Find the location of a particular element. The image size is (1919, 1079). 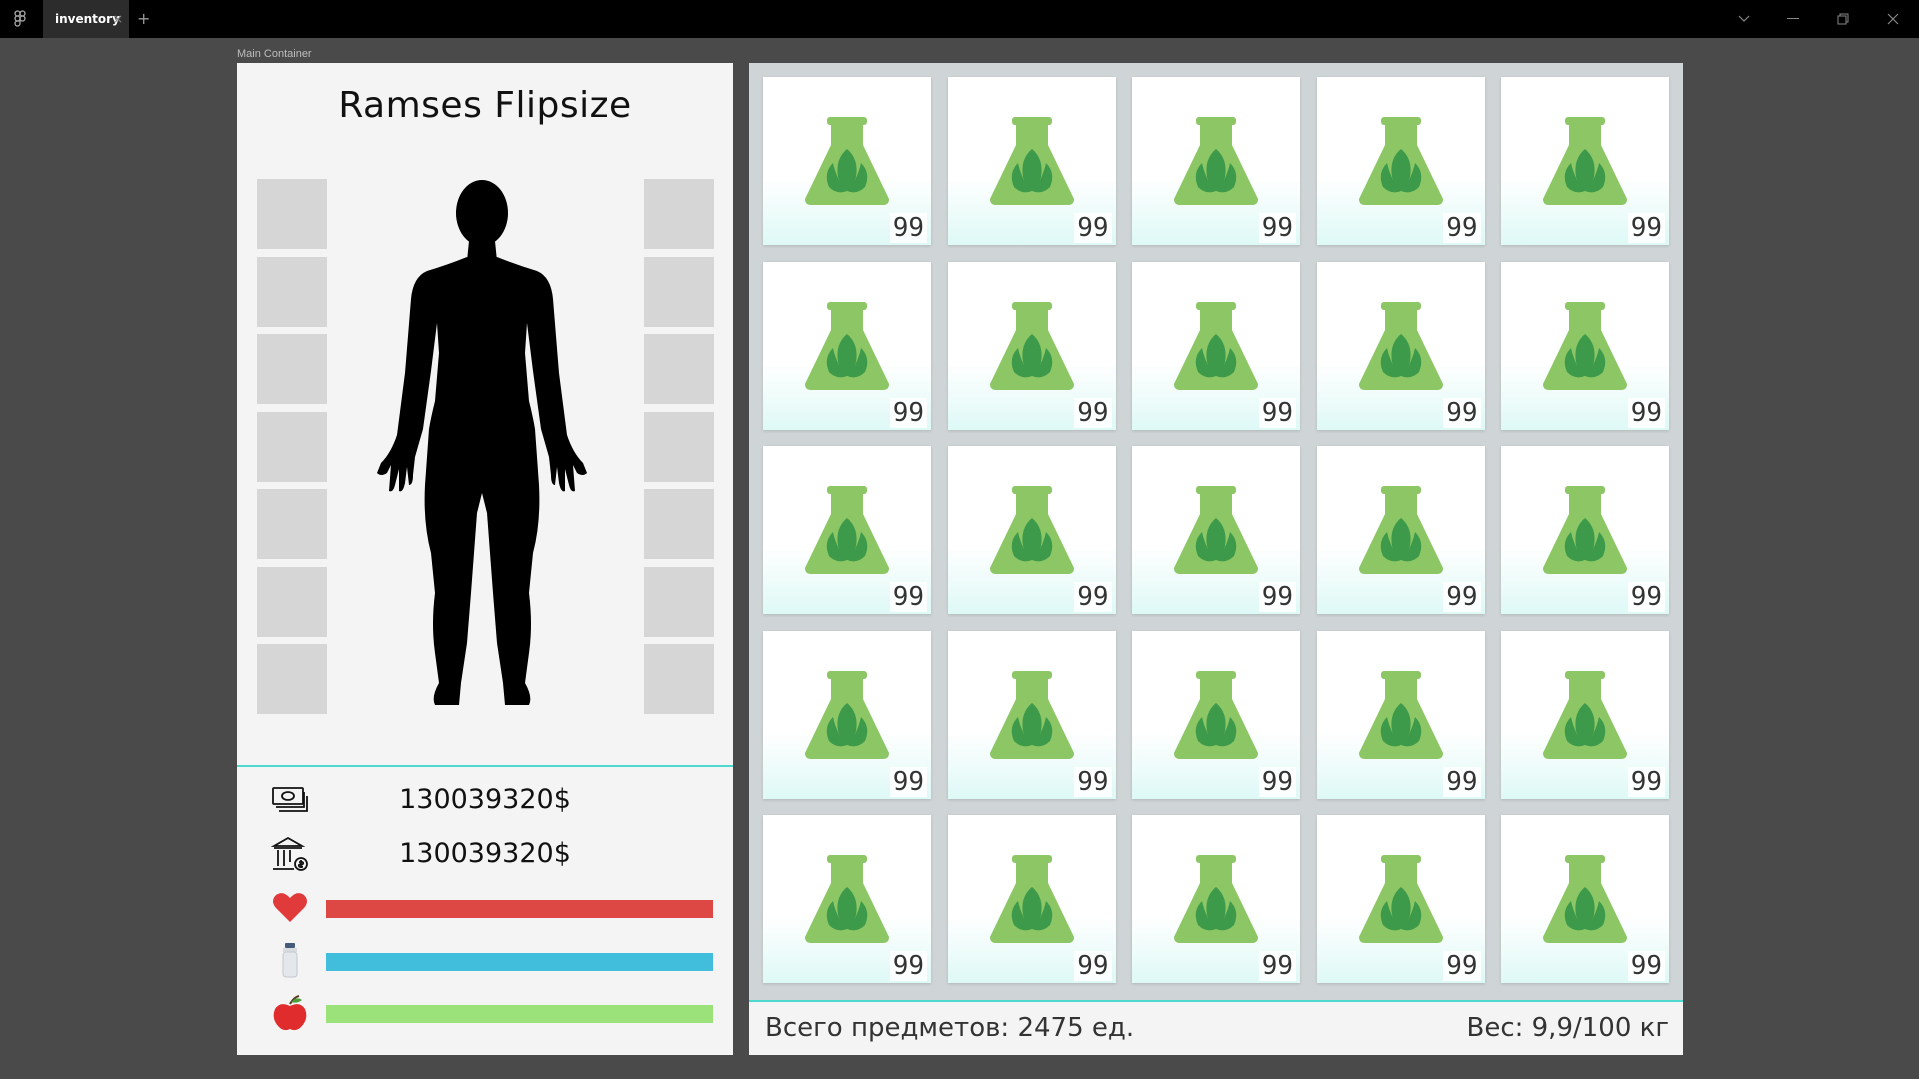

thirst-bar is located at coordinates (519, 962).